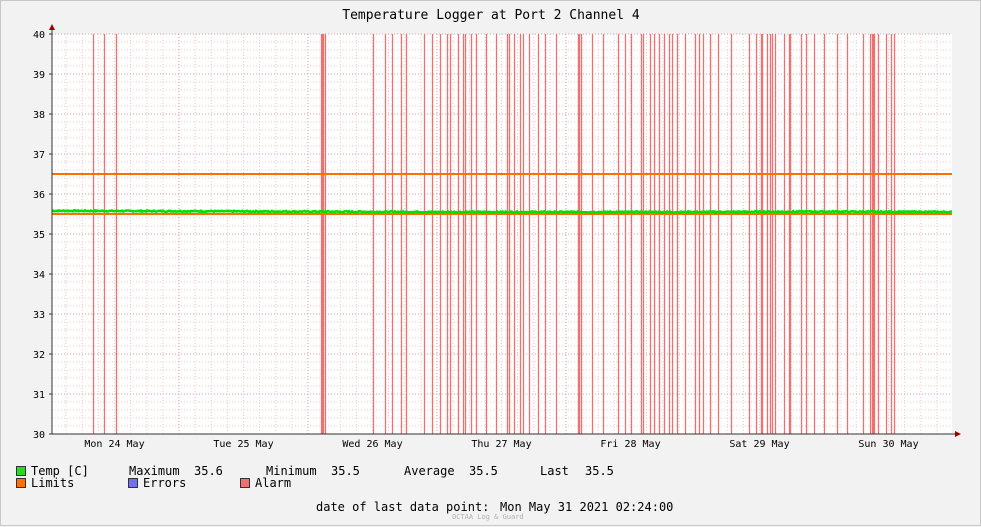  Describe the element at coordinates (491, 15) in the screenshot. I see `chart-title: Temperature Logger at Port 2 Channel 4` at that location.